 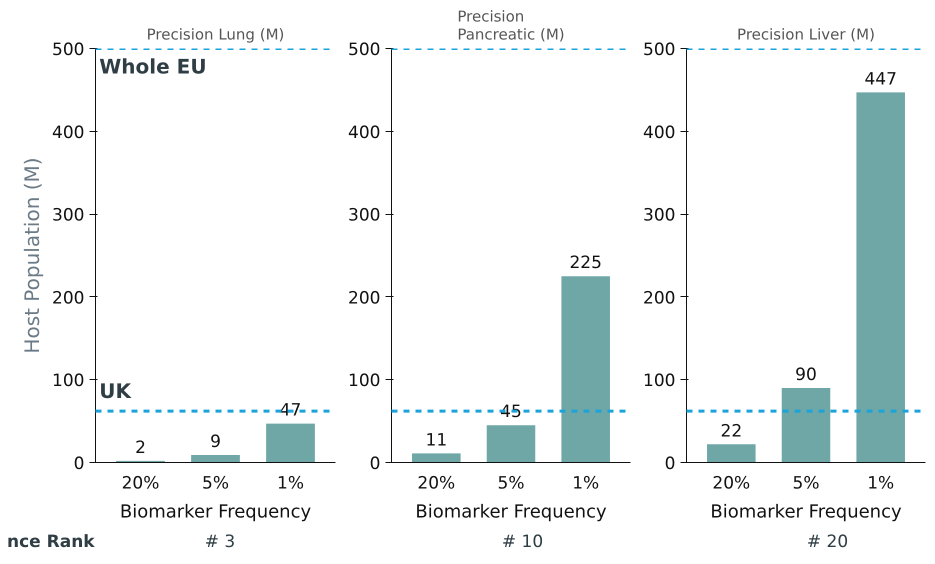 What do you see at coordinates (215, 35) in the screenshot?
I see `chart-title: Precision Lung (M)` at bounding box center [215, 35].